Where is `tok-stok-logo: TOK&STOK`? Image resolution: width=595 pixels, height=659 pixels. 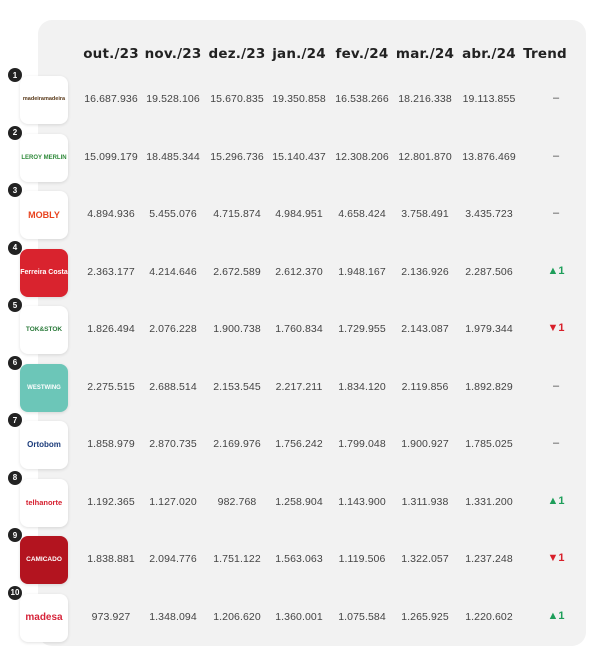 tok-stok-logo: TOK&STOK is located at coordinates (44, 330).